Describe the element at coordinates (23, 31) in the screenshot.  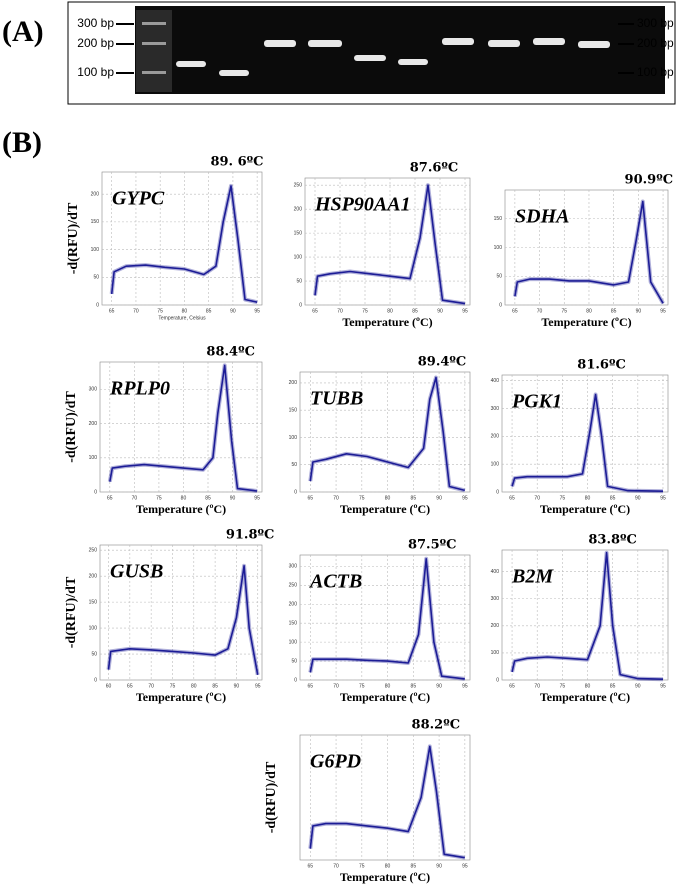
I see `panel-a-label: (A)` at that location.